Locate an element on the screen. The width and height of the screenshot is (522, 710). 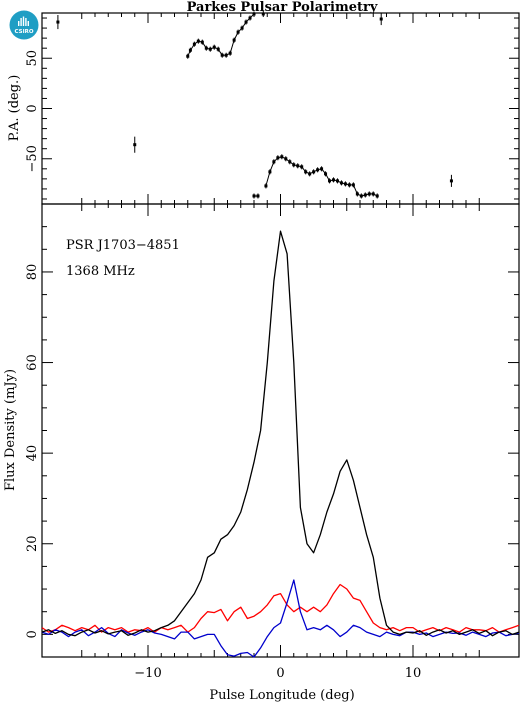
pa-y-tick-labels: −50 0 50 is located at coordinates (32, 111).